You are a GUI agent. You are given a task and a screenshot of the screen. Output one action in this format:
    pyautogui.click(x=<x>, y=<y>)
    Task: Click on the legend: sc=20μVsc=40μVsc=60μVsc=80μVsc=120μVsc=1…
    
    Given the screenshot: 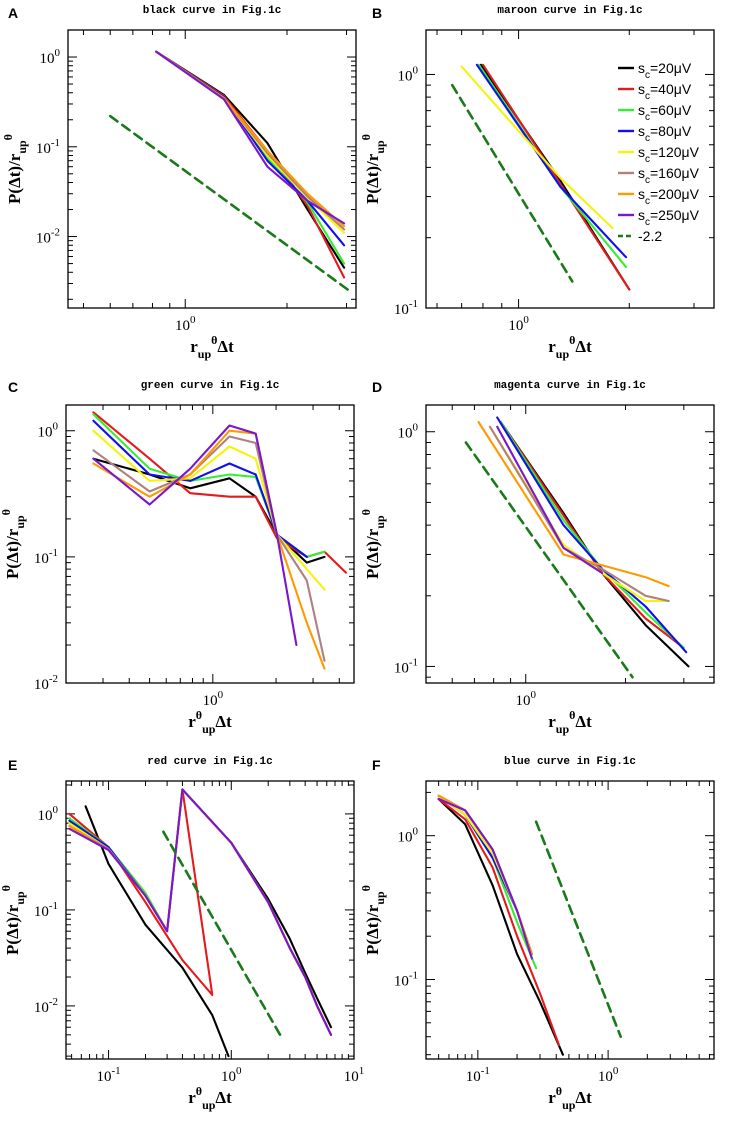 What is the action you would take?
    pyautogui.click(x=659, y=152)
    